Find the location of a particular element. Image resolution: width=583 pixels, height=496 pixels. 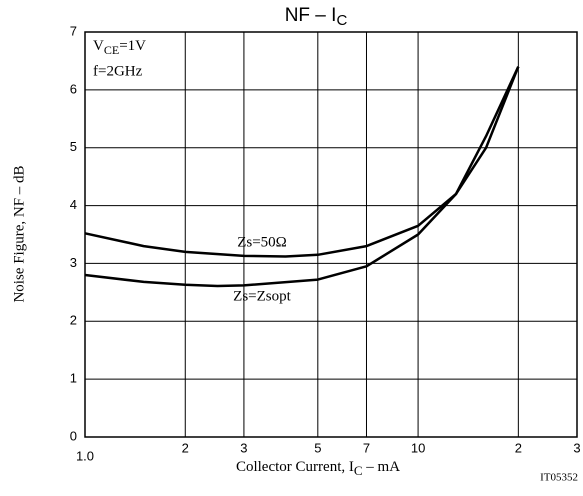

x-tick-label: 5 is located at coordinates (317, 447).